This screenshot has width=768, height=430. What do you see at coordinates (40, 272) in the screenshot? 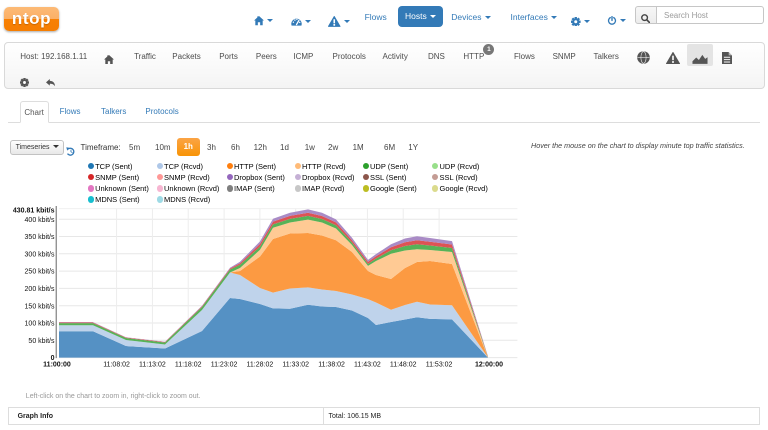
I see `svg-text: 250 kbit/s` at bounding box center [40, 272].